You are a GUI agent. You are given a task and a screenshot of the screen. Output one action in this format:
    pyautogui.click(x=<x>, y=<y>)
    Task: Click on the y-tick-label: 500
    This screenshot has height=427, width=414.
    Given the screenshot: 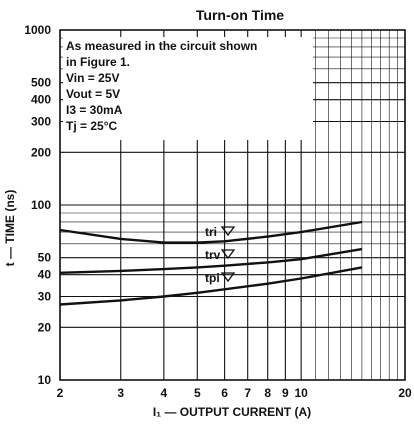 What is the action you would take?
    pyautogui.click(x=41, y=83)
    